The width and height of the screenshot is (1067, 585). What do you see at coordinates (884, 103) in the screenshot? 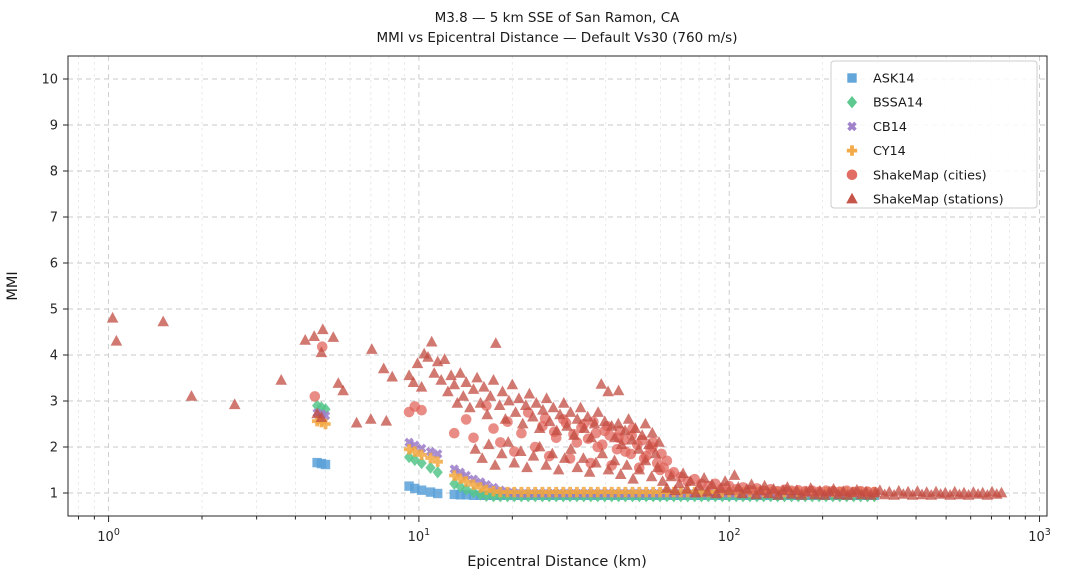
I see `legend-item-bssa14: BSSA14` at bounding box center [884, 103].